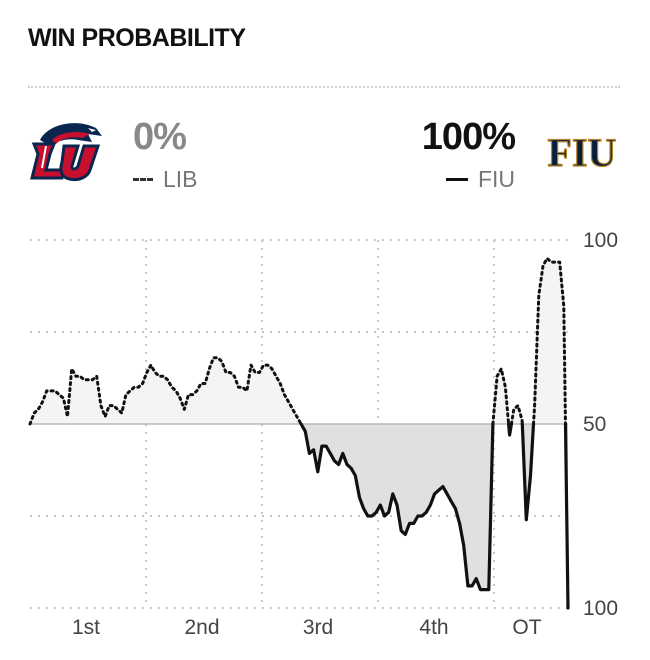  I want to click on svg-text: FIU, so click(582, 152).